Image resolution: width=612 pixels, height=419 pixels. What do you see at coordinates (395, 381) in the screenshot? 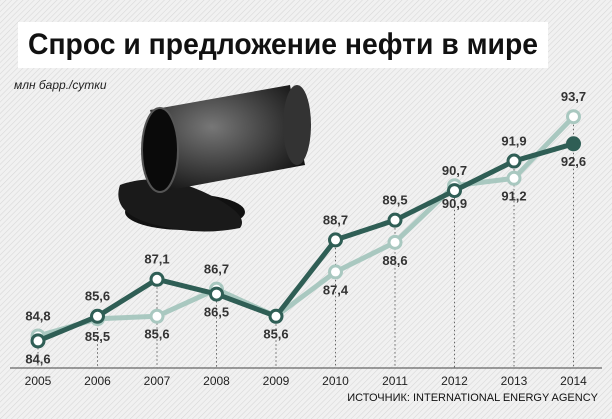
I see `x-tick-label: 2011` at bounding box center [395, 381].